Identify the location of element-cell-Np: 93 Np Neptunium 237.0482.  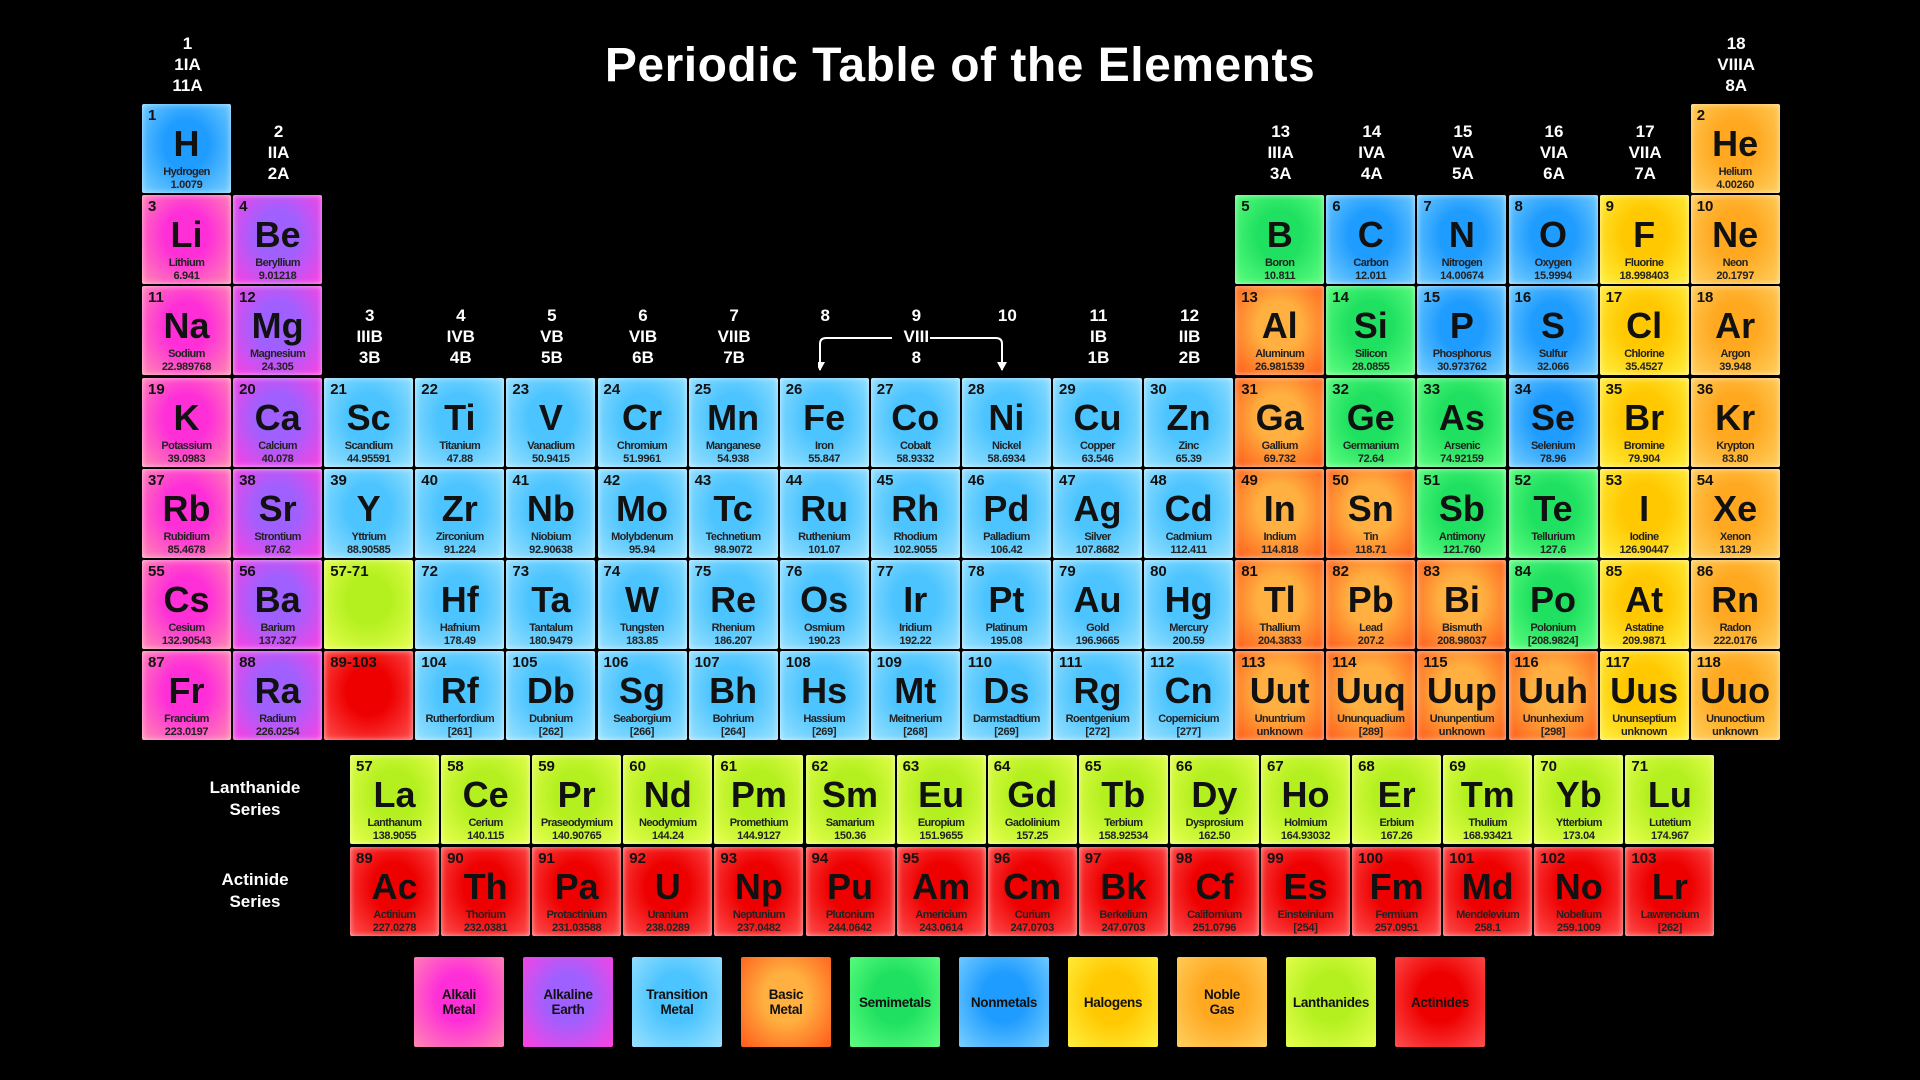
(759, 891).